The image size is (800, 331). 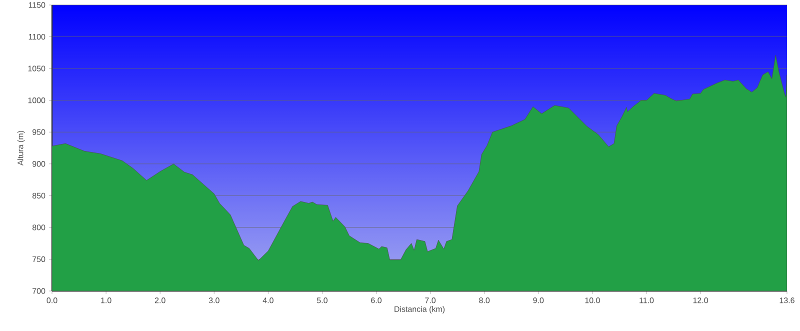 I want to click on y-tick-label: 1100, so click(x=37, y=37).